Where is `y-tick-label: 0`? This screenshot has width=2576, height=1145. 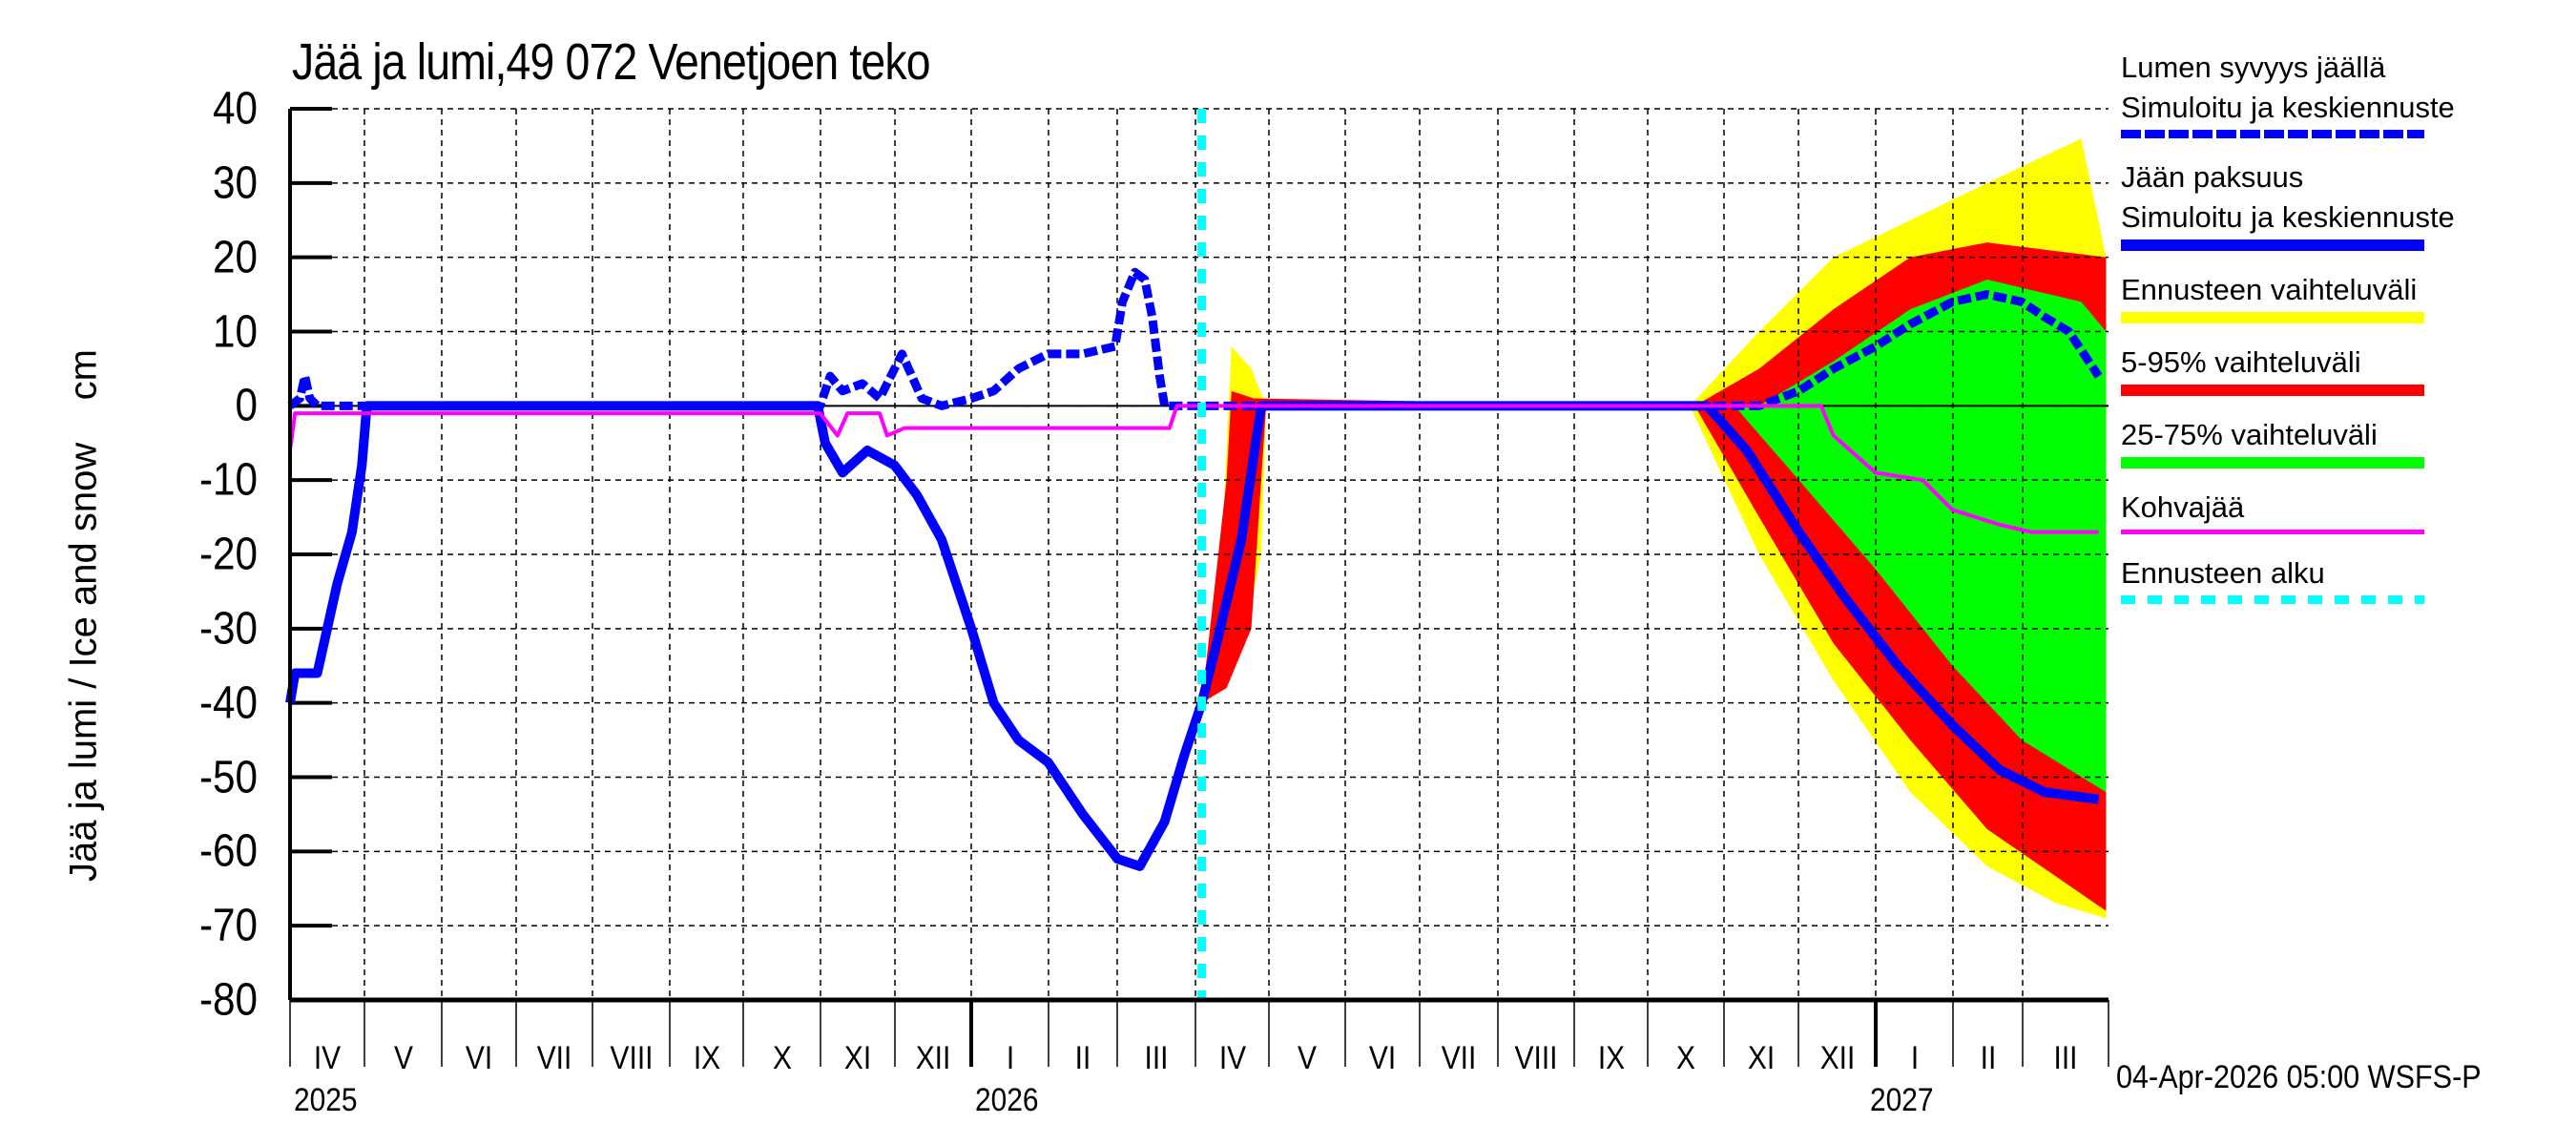
y-tick-label: 0 is located at coordinates (246, 405).